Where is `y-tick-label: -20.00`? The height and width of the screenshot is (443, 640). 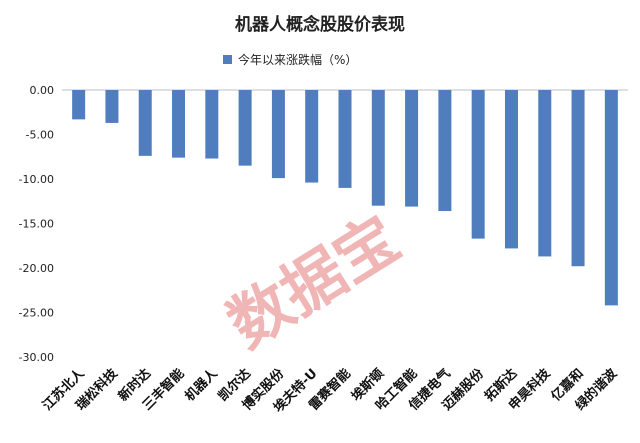
y-tick-label: -20.00 is located at coordinates (36, 268).